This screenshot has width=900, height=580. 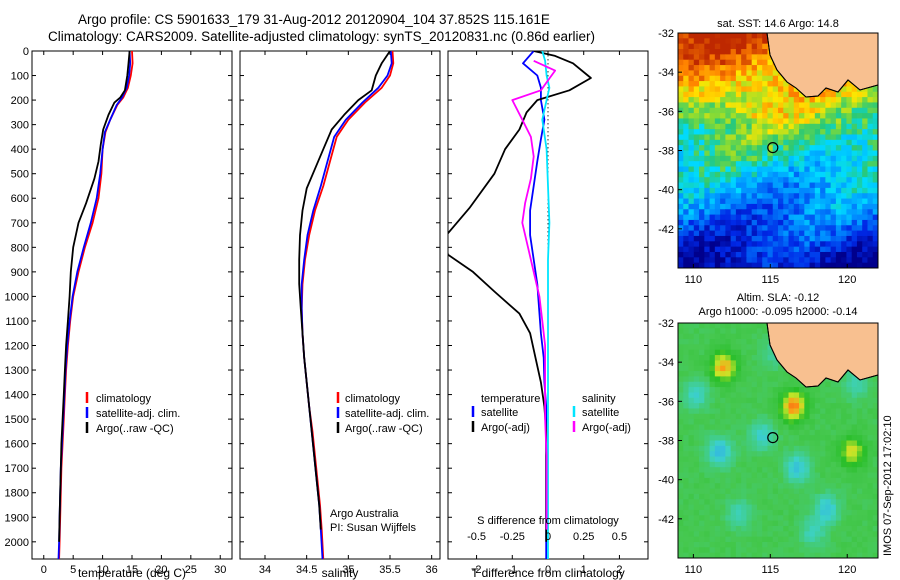 What do you see at coordinates (20, 224) in the screenshot?
I see `depth-tick-label: 700` at bounding box center [20, 224].